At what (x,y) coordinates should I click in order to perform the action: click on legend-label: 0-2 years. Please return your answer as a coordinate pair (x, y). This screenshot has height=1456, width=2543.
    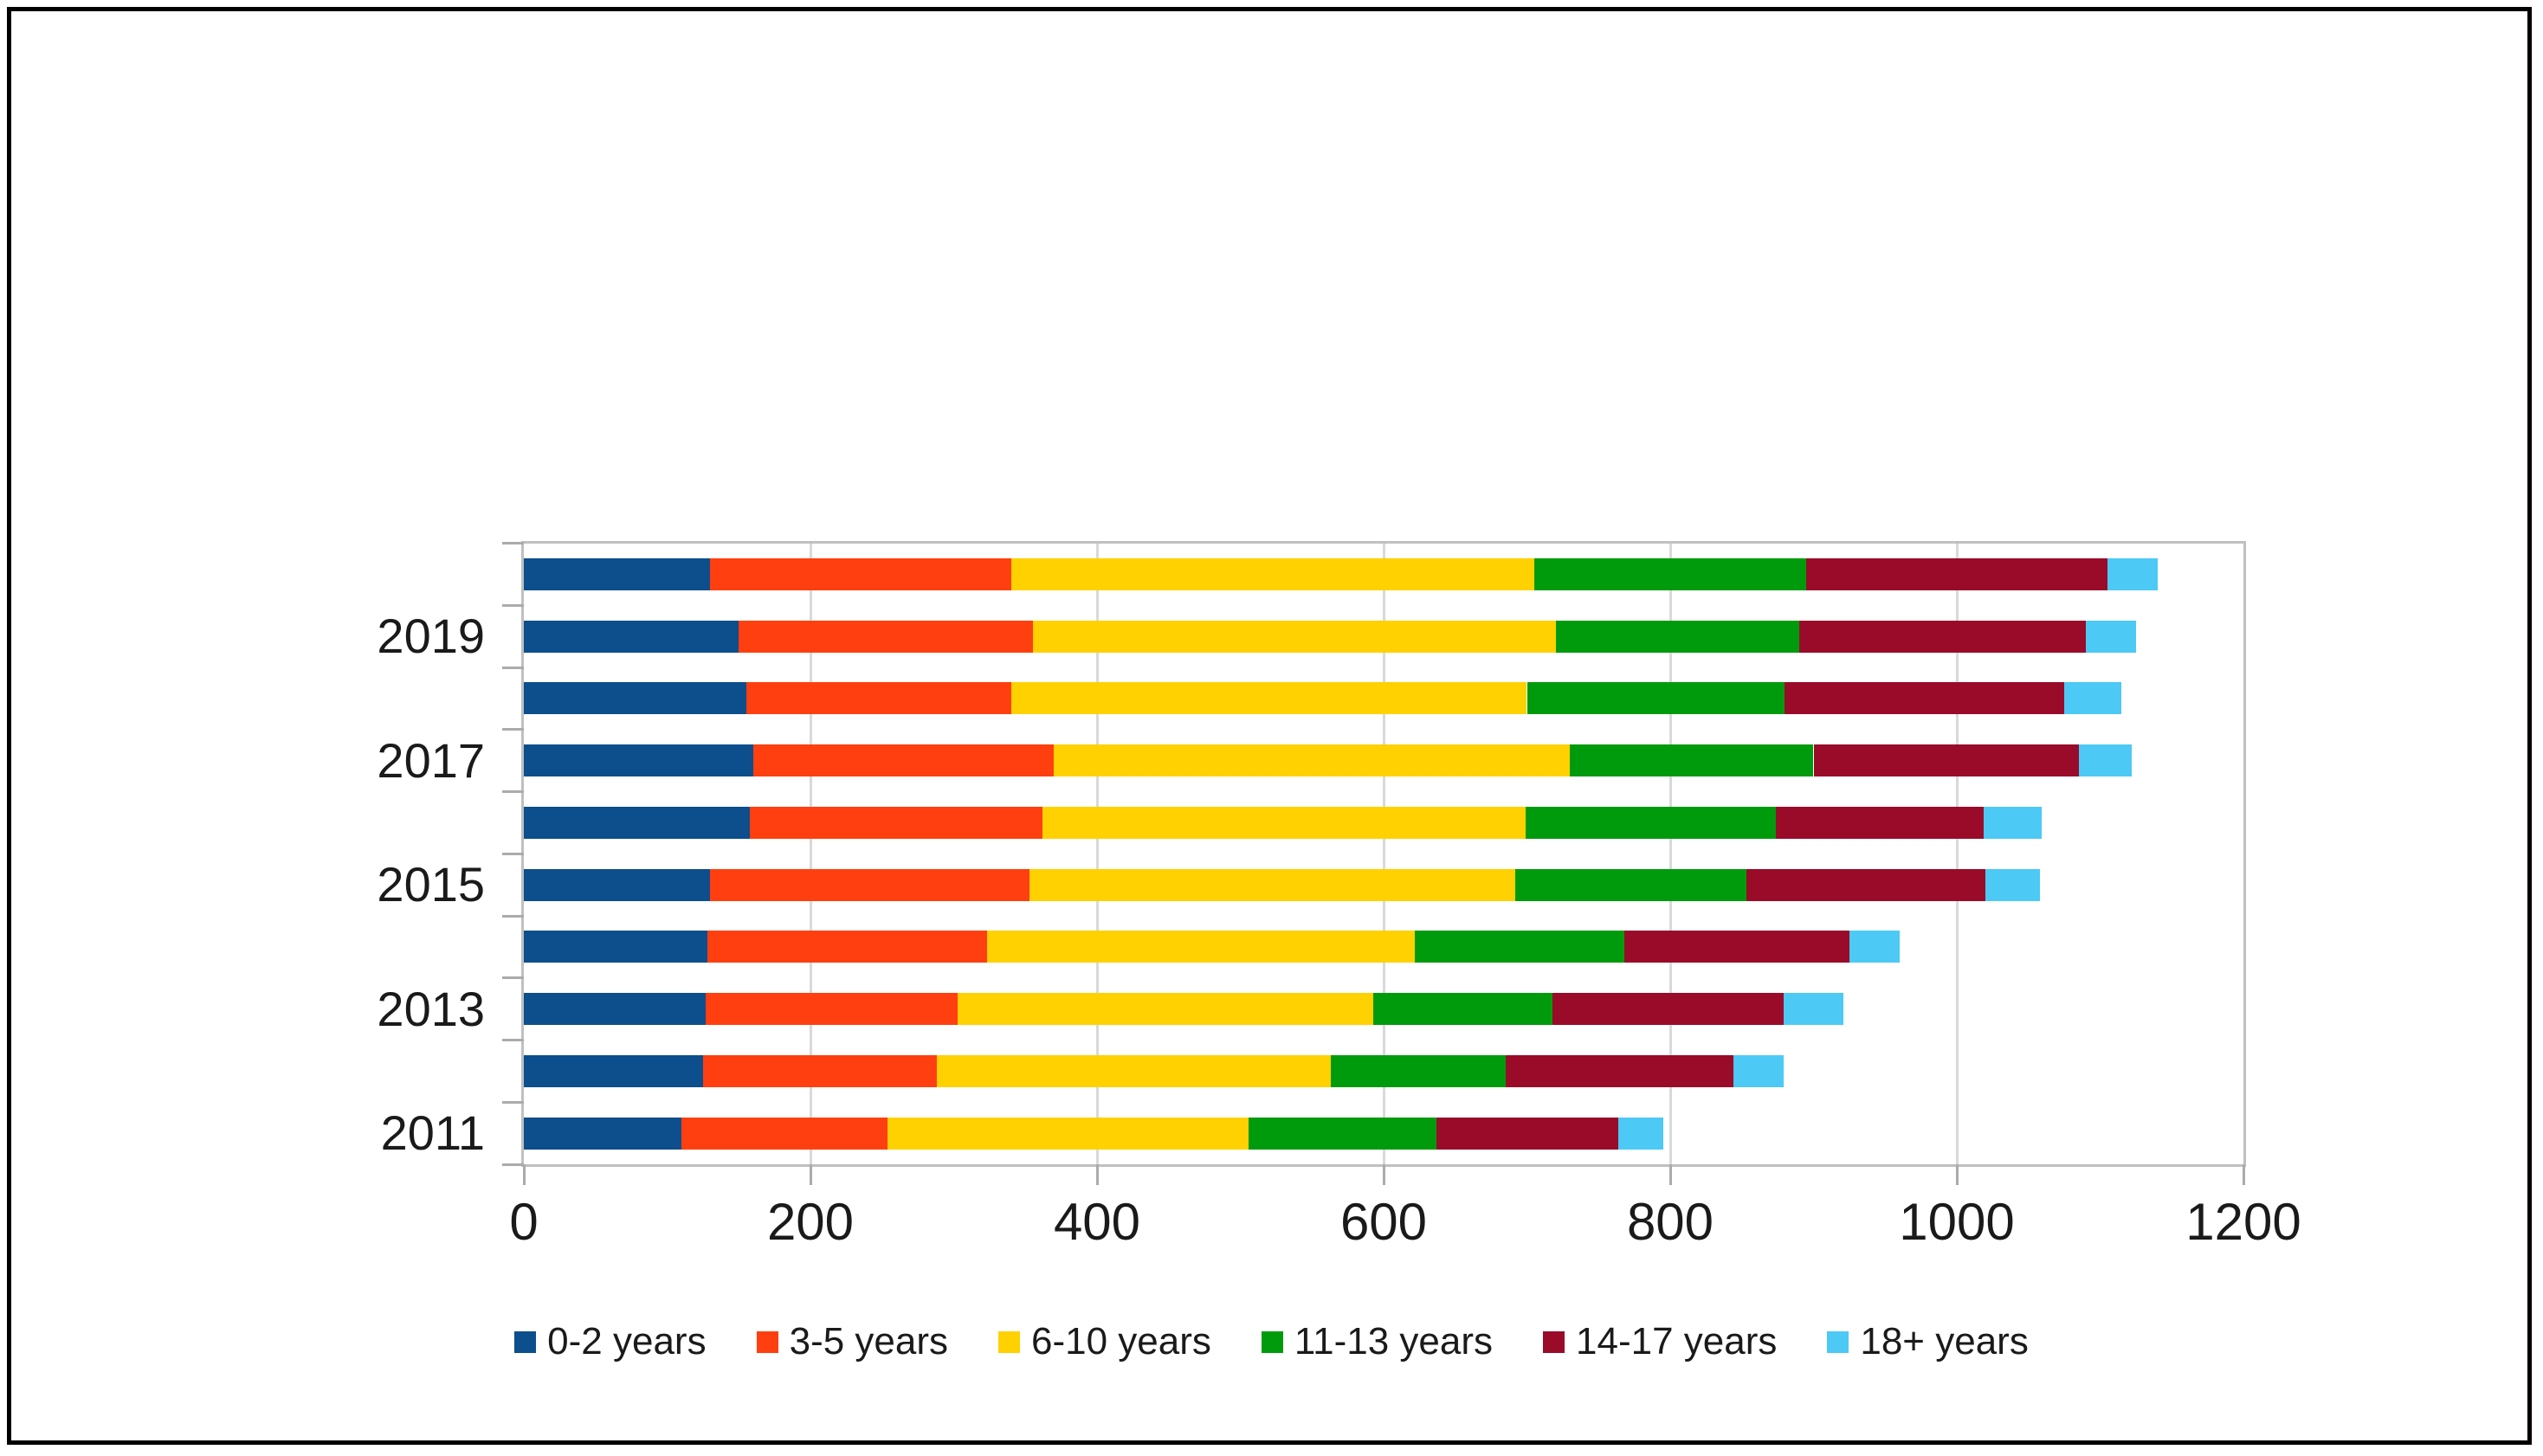
    Looking at the image, I should click on (627, 1341).